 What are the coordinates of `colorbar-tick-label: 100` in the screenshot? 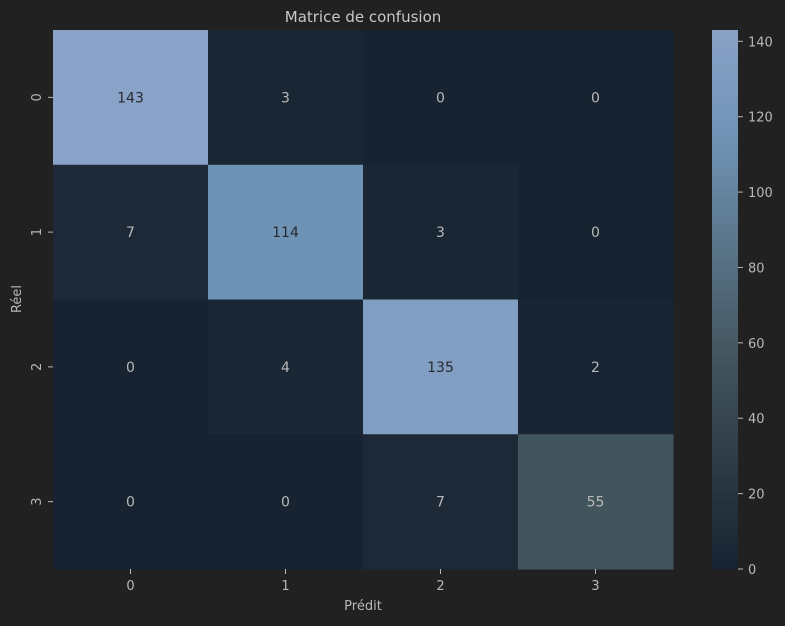 It's located at (760, 193).